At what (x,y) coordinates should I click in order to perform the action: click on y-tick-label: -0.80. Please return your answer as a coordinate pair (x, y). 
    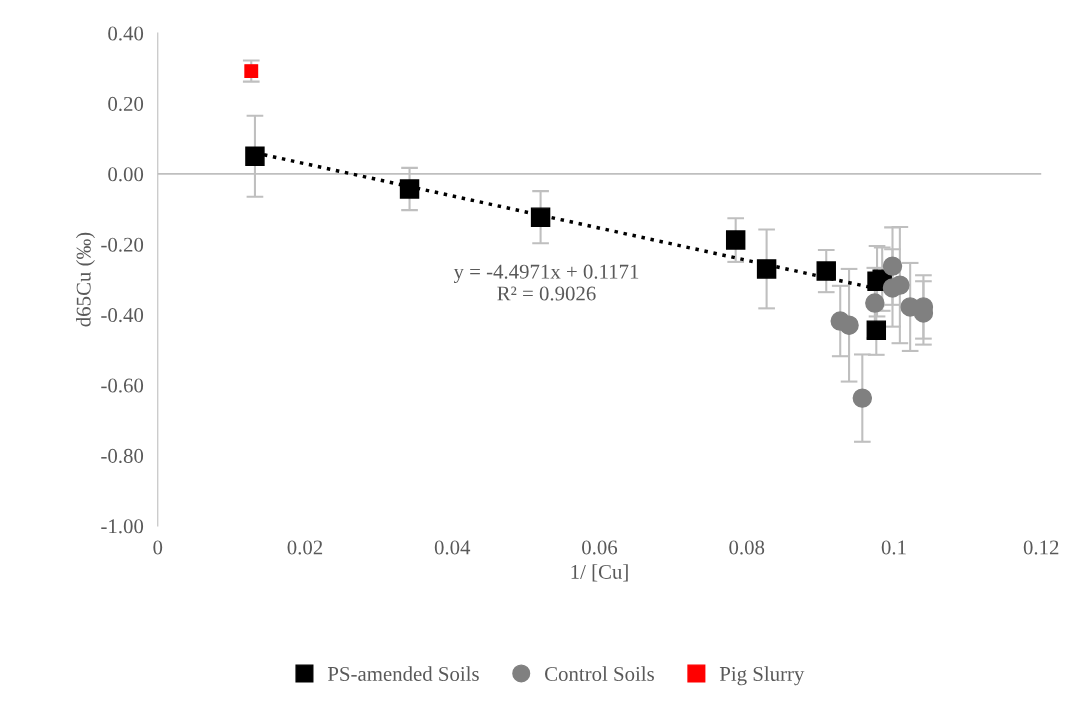
    Looking at the image, I should click on (122, 456).